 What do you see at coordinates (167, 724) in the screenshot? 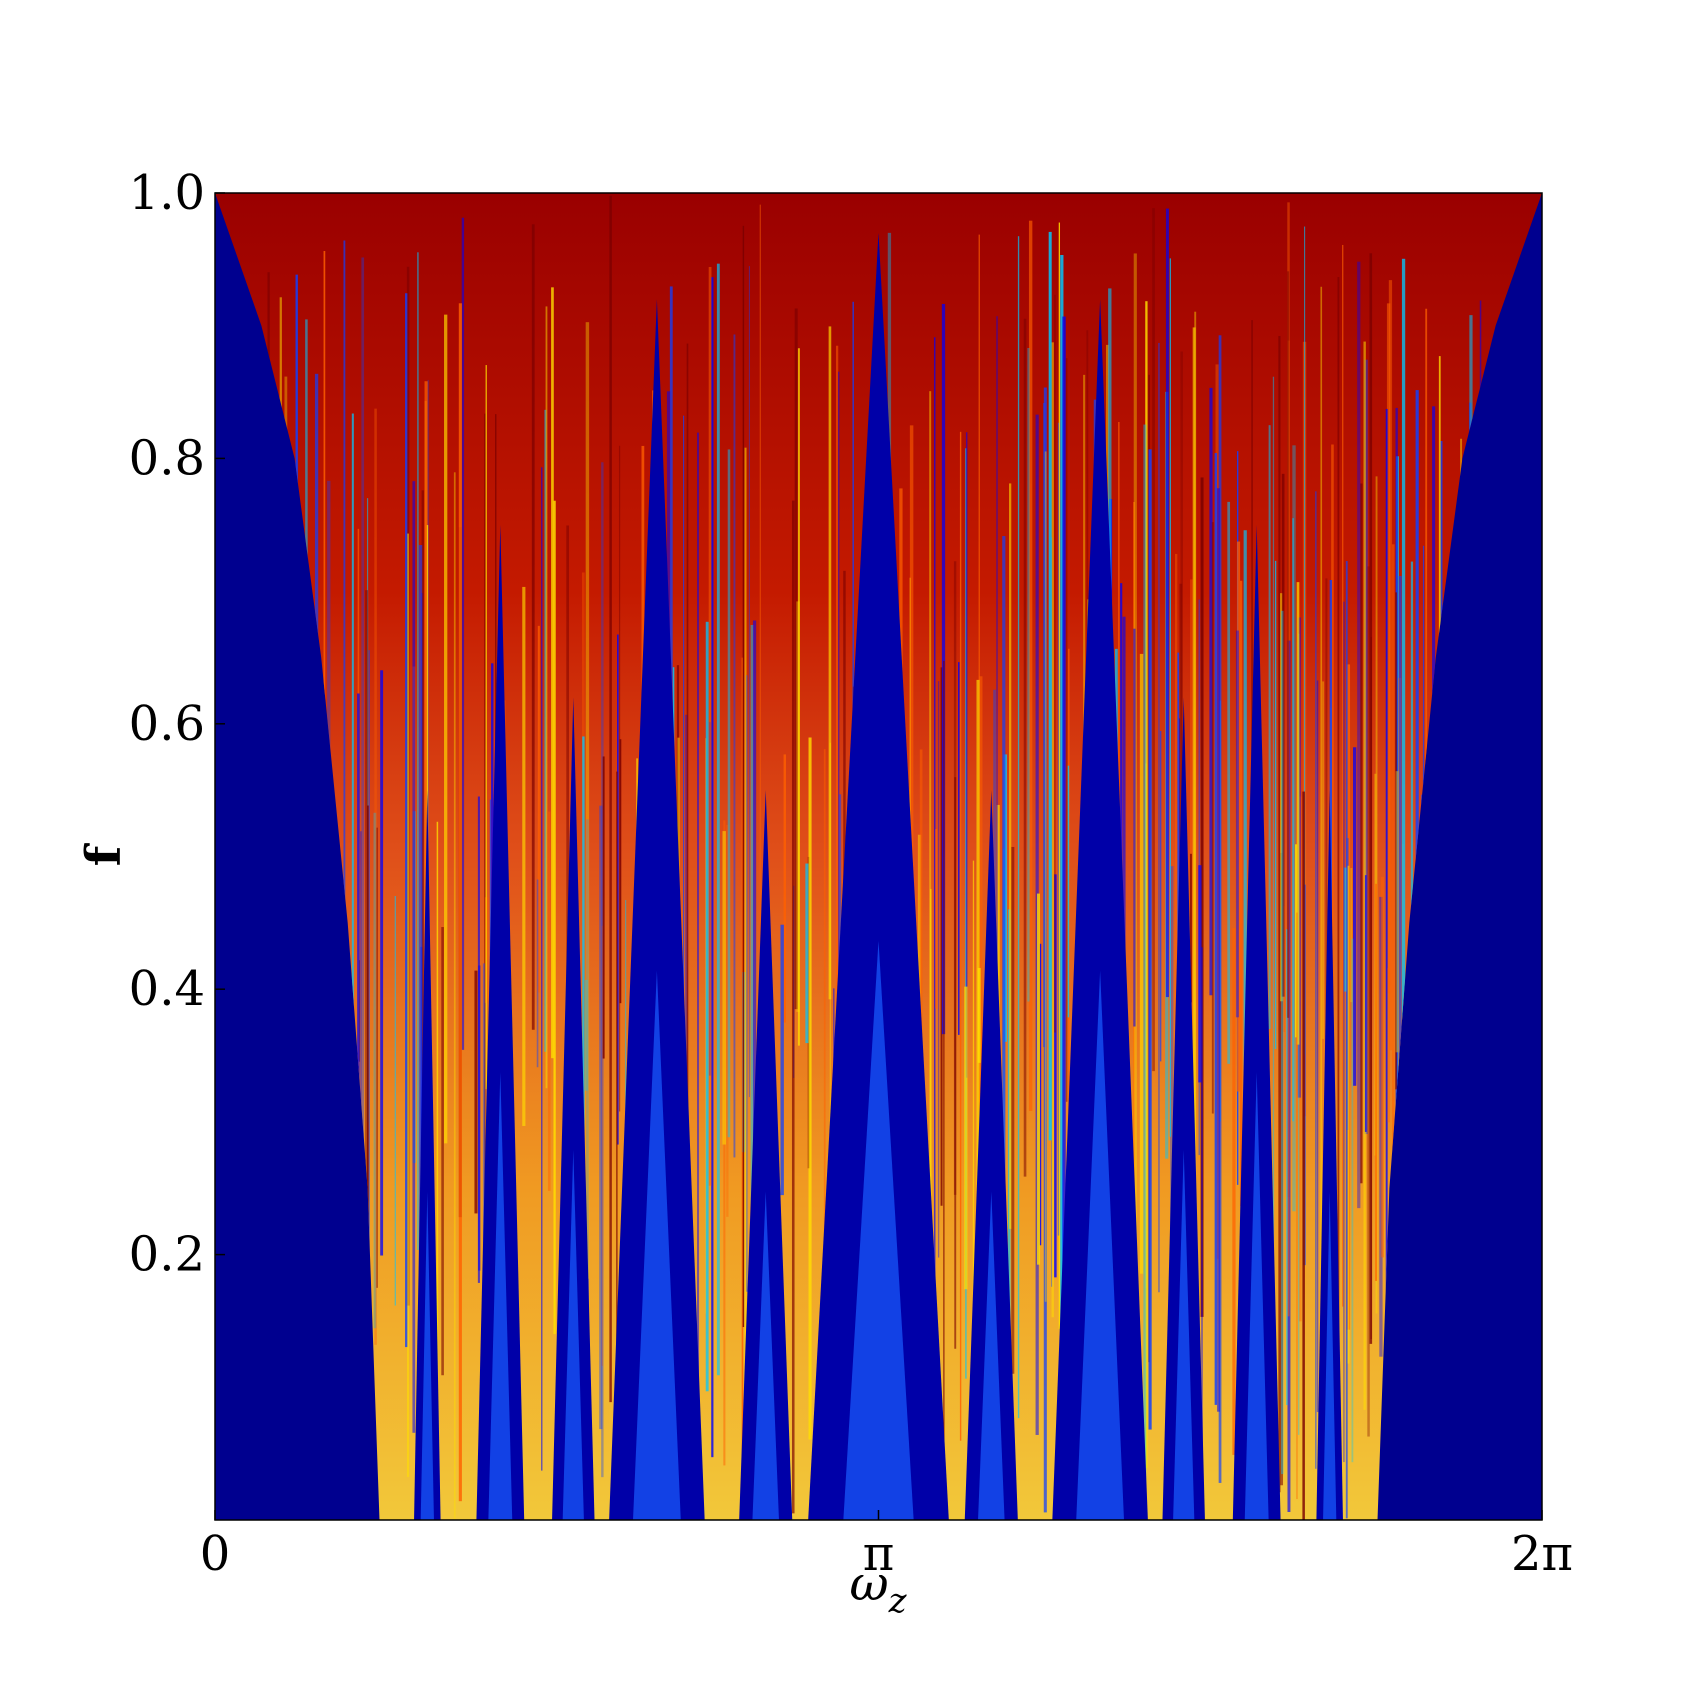
I see `y-tick-label: 0.6` at bounding box center [167, 724].